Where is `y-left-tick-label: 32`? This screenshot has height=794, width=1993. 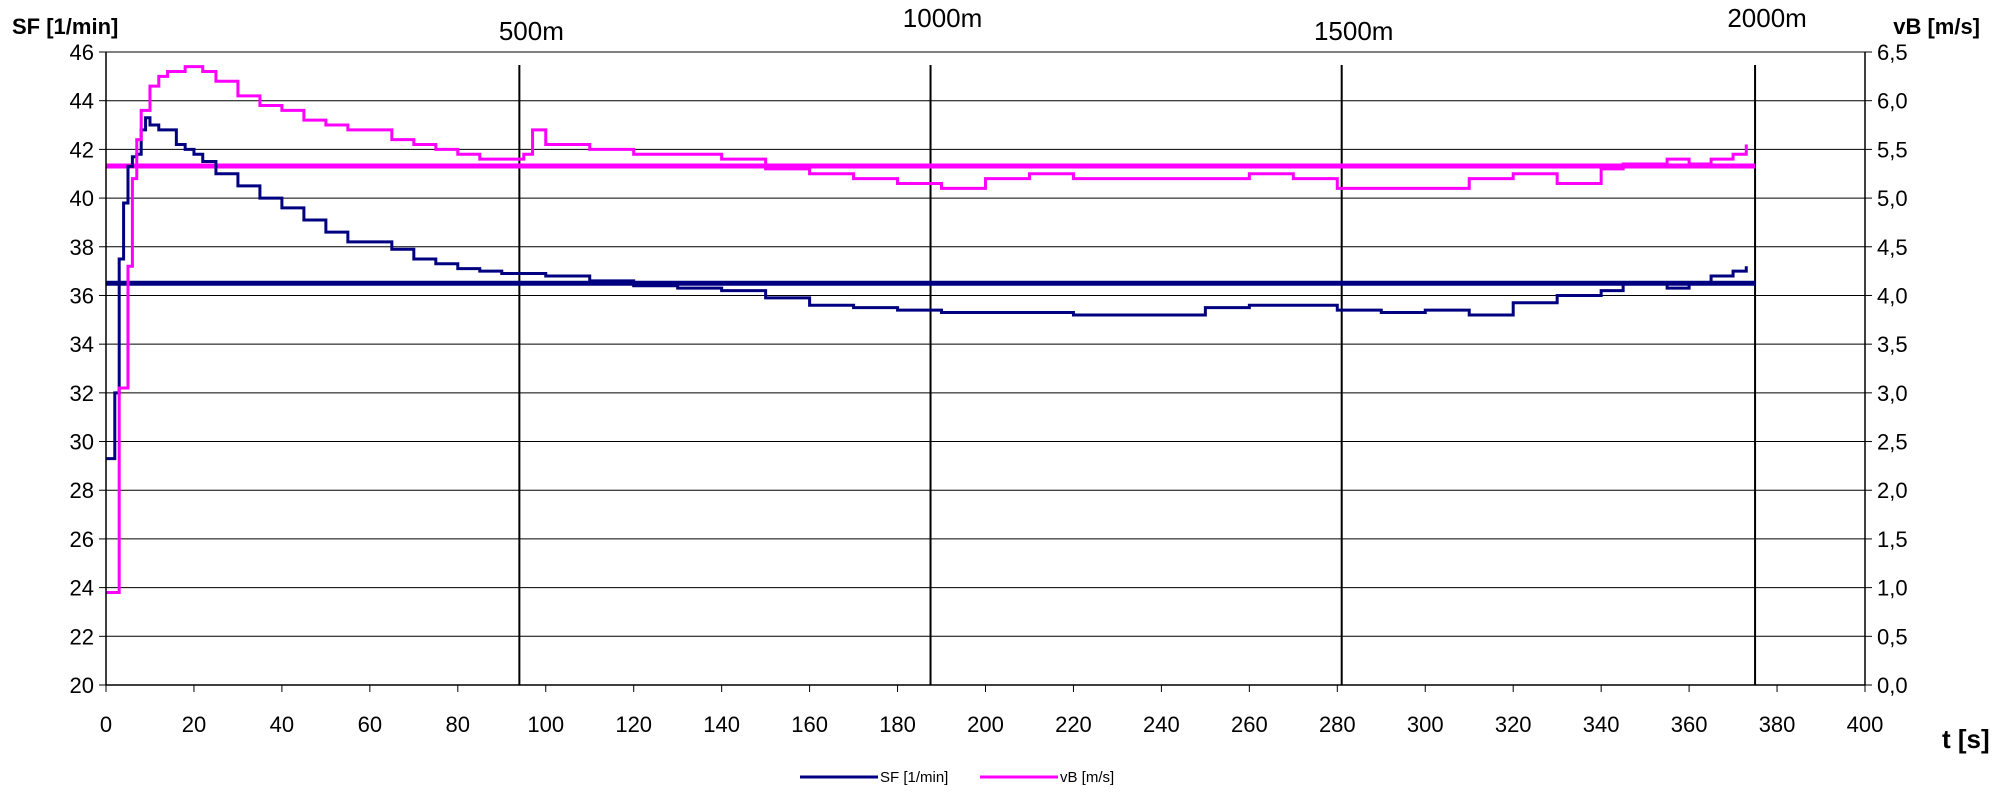 y-left-tick-label: 32 is located at coordinates (82, 393).